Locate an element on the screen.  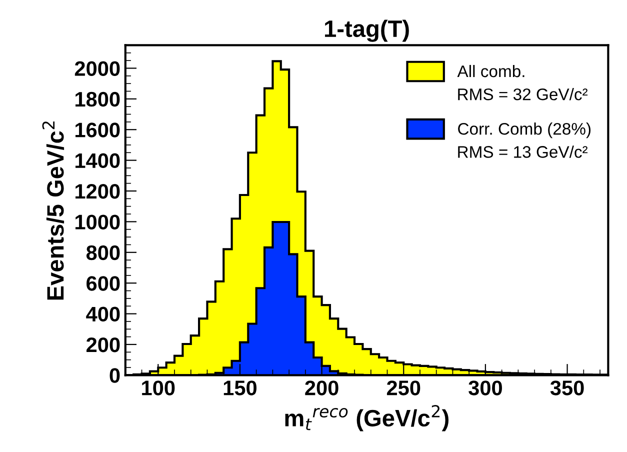
chart-title: 1-tag(T) is located at coordinates (367, 31).